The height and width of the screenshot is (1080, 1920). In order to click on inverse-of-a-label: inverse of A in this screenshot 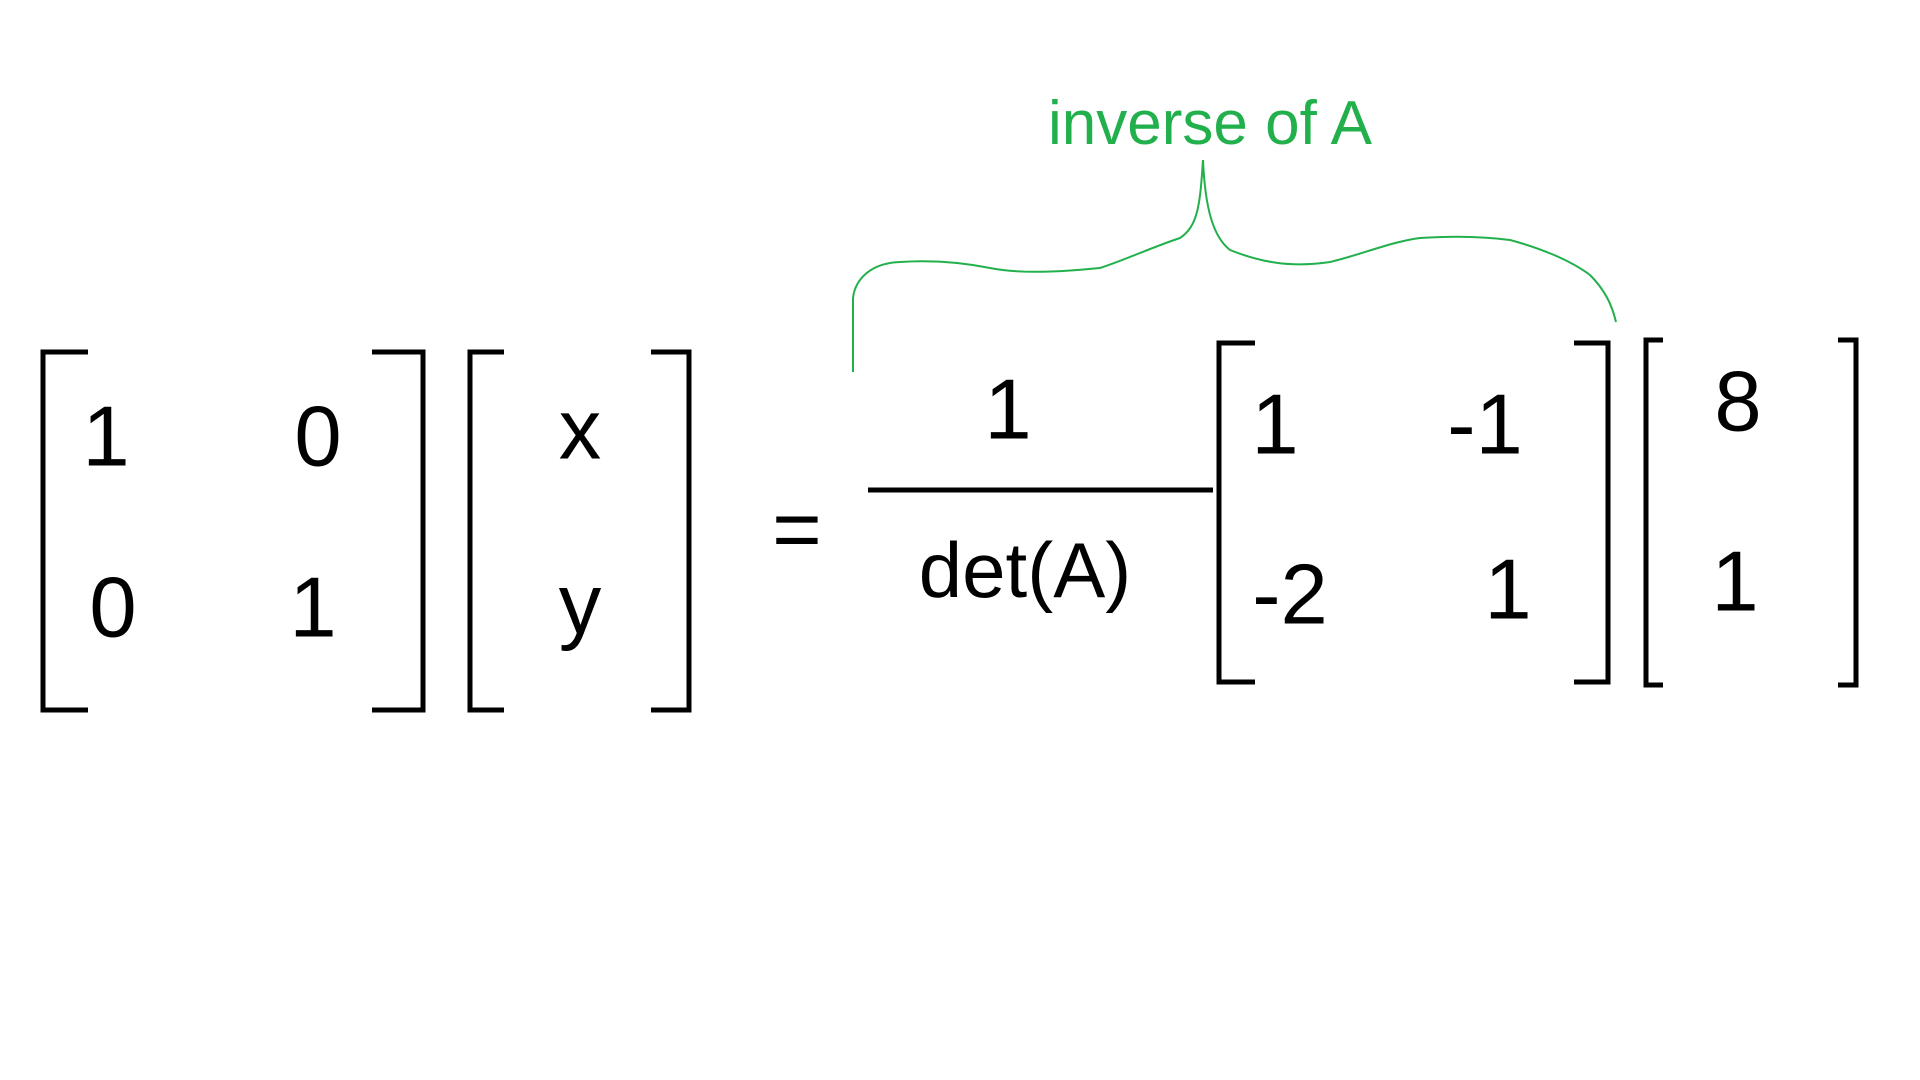, I will do `click(1210, 123)`.